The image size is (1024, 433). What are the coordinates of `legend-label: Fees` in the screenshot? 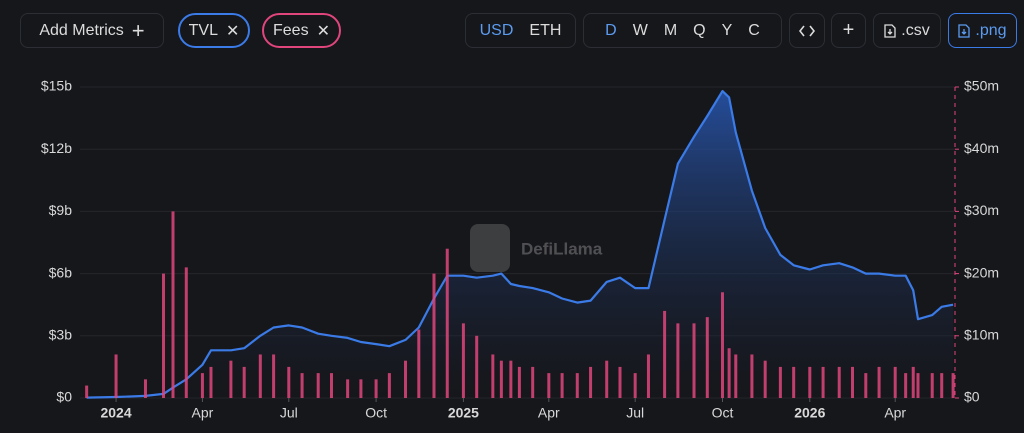 It's located at (291, 30).